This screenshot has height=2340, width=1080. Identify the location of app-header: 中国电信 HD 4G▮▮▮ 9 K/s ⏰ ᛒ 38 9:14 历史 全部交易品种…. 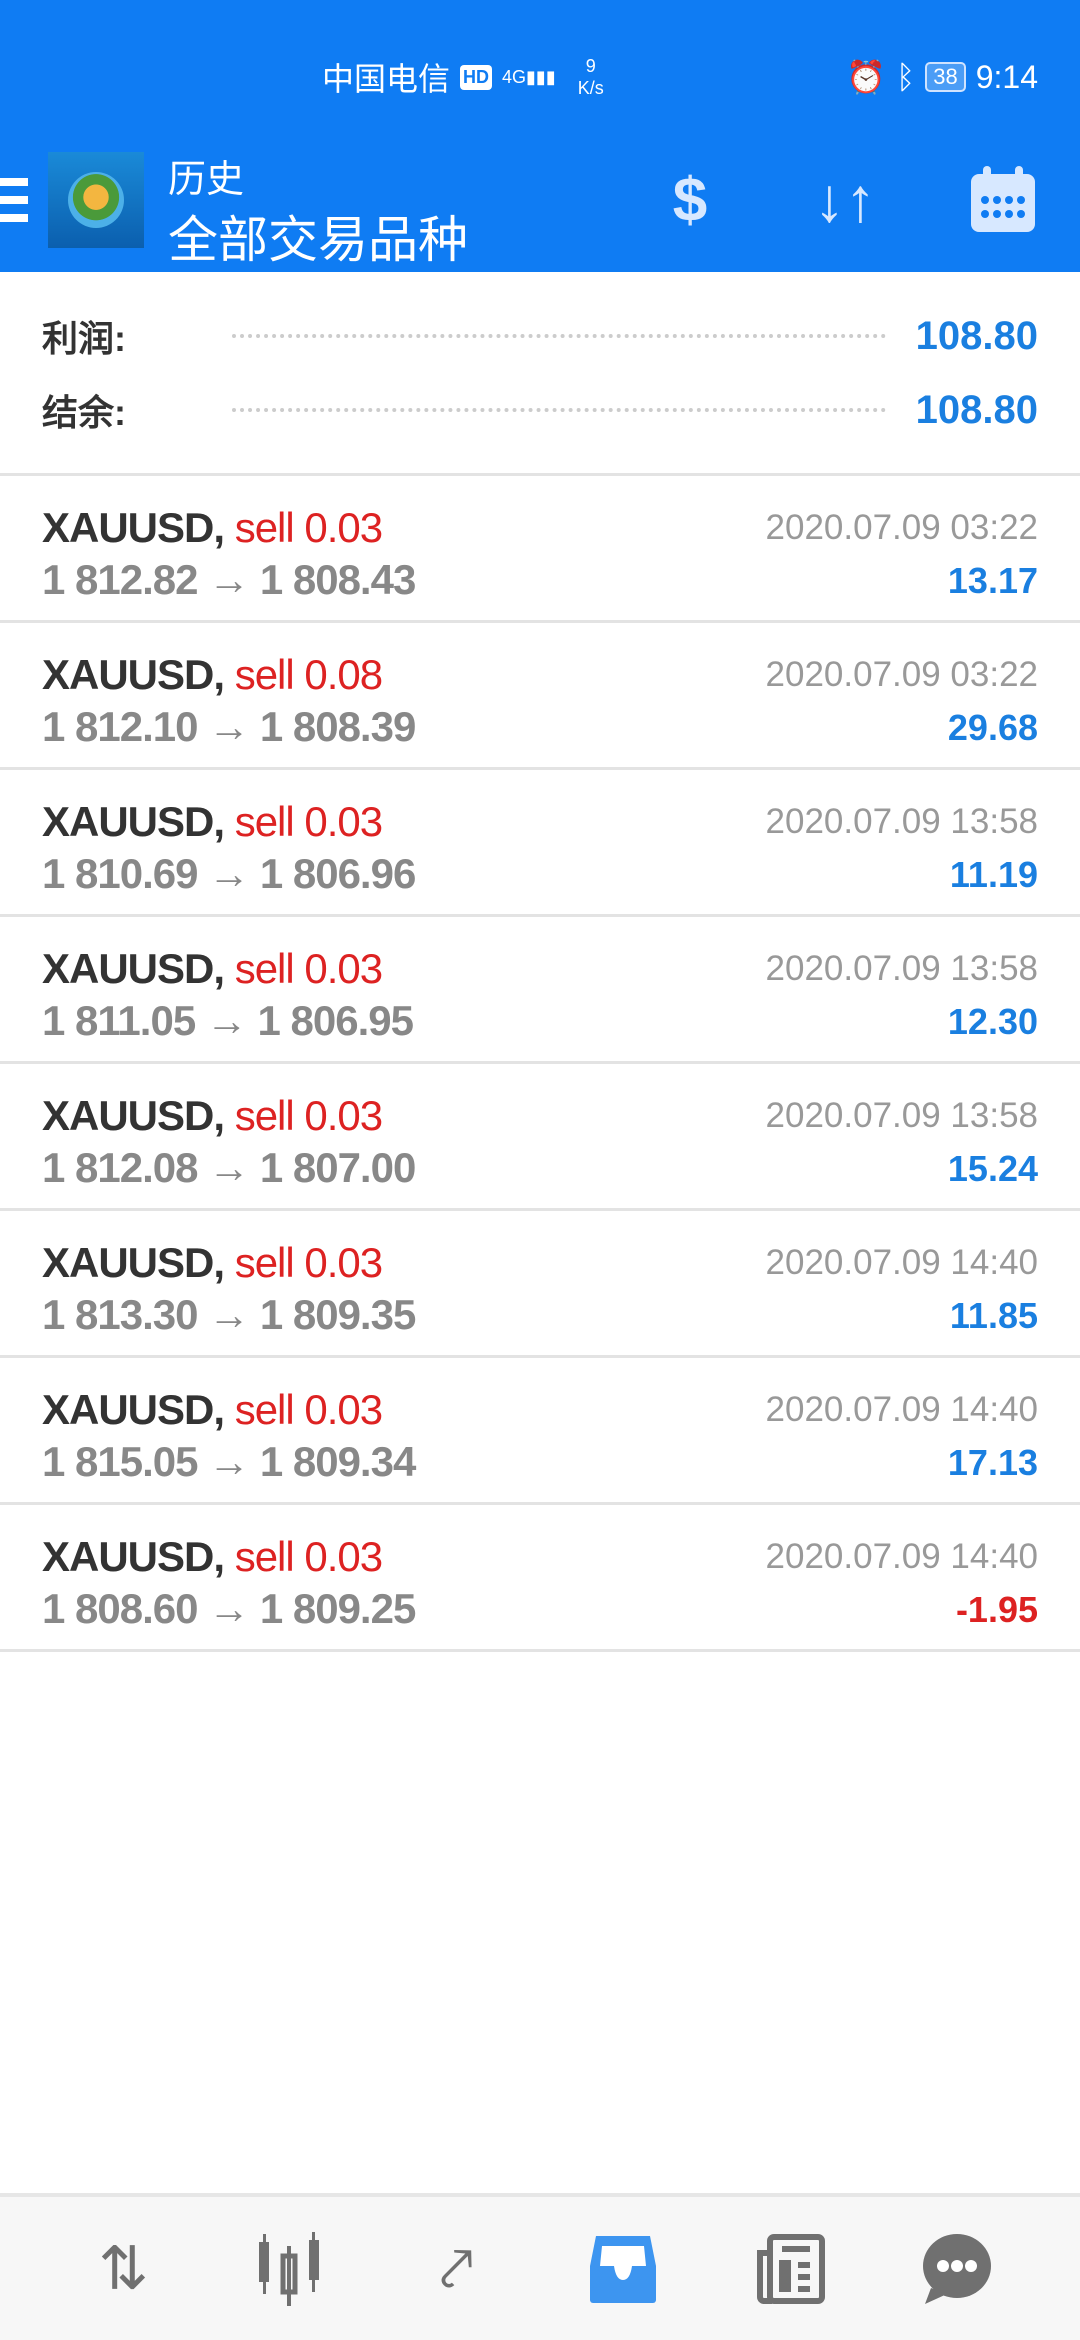
(540, 136).